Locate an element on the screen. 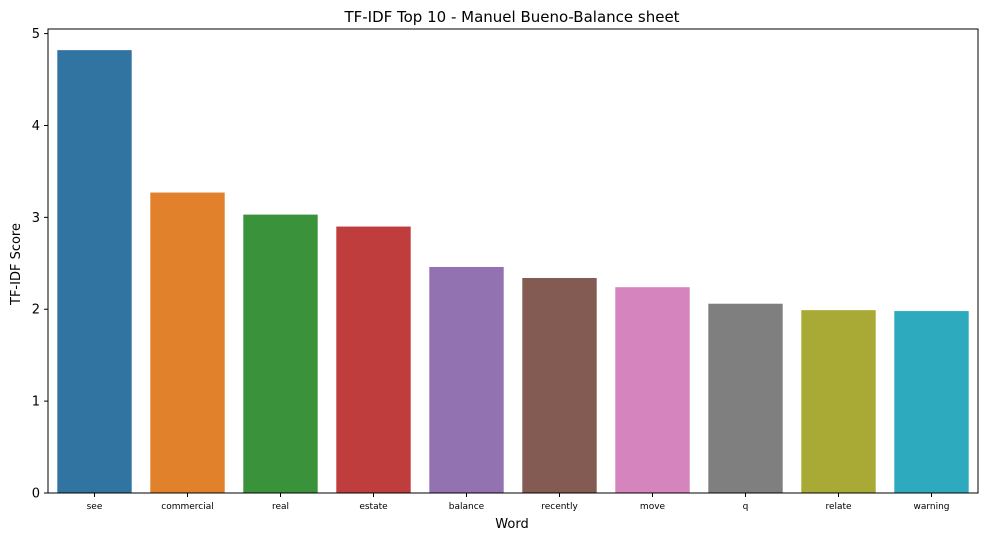 The image size is (991, 541). bar-commercial is located at coordinates (187, 342).